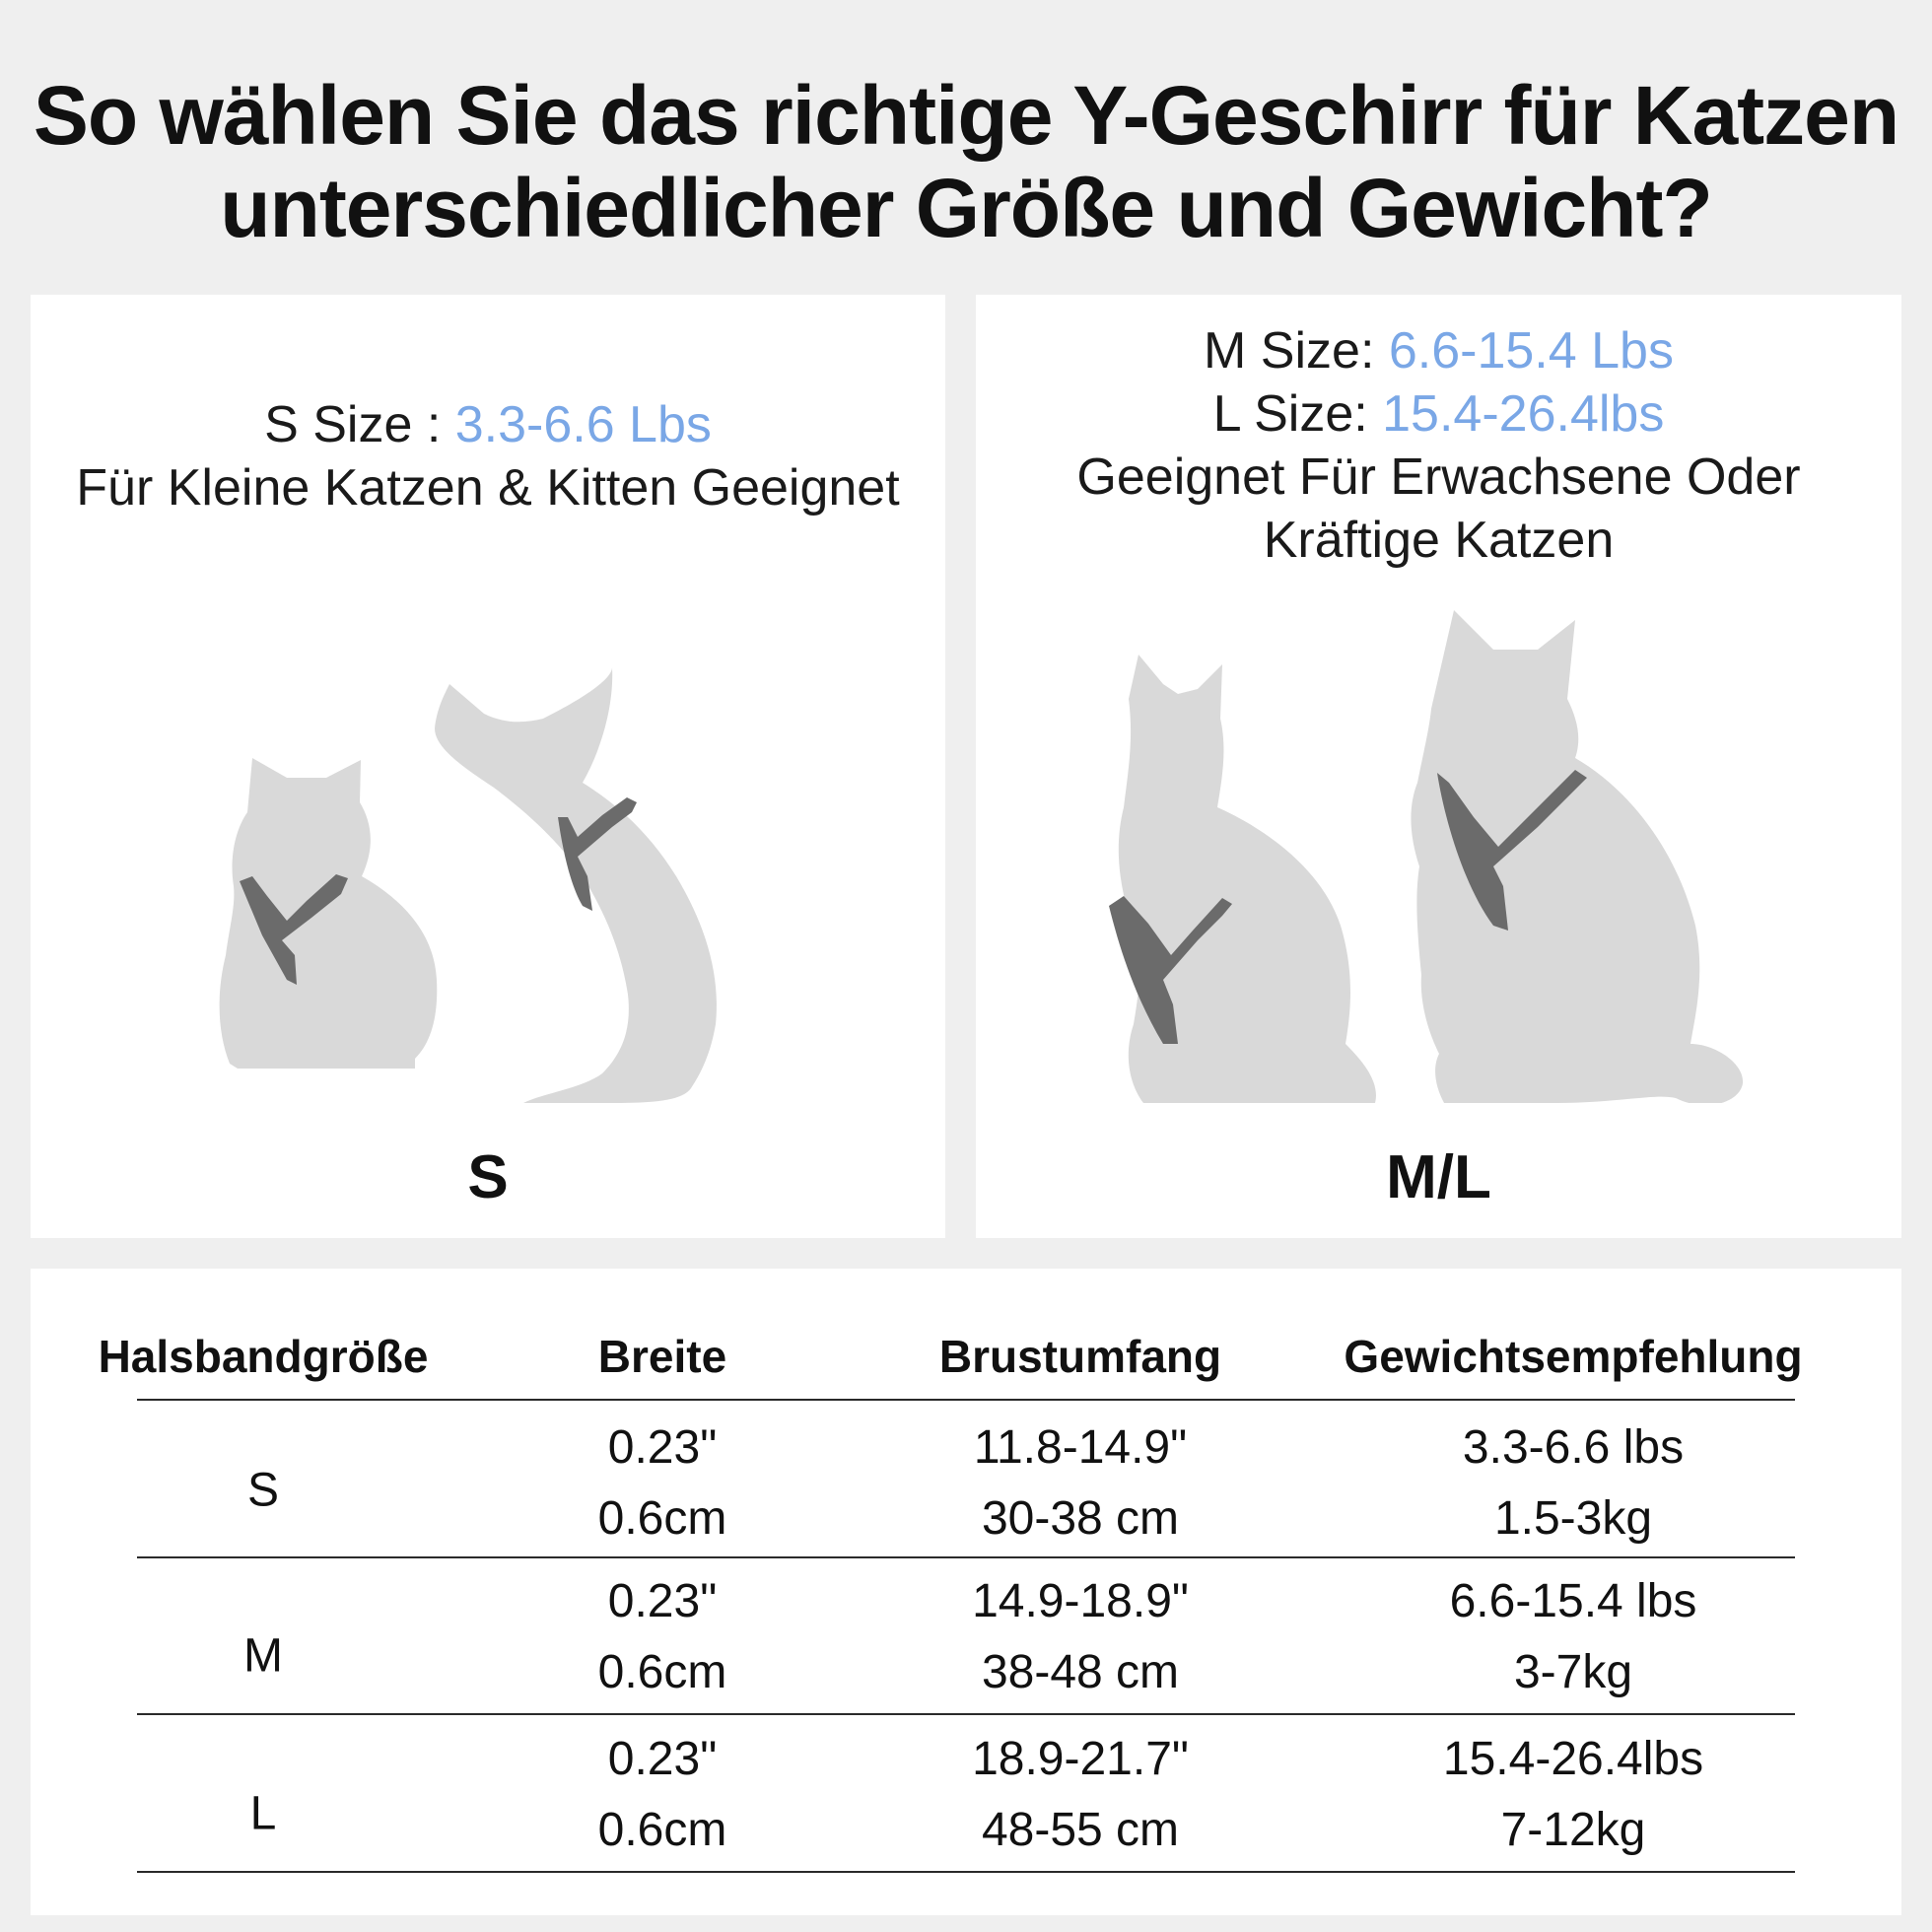 The image size is (1932, 1932). What do you see at coordinates (1081, 1447) in the screenshot?
I see `chest-inches: 11.8-14.9"` at bounding box center [1081, 1447].